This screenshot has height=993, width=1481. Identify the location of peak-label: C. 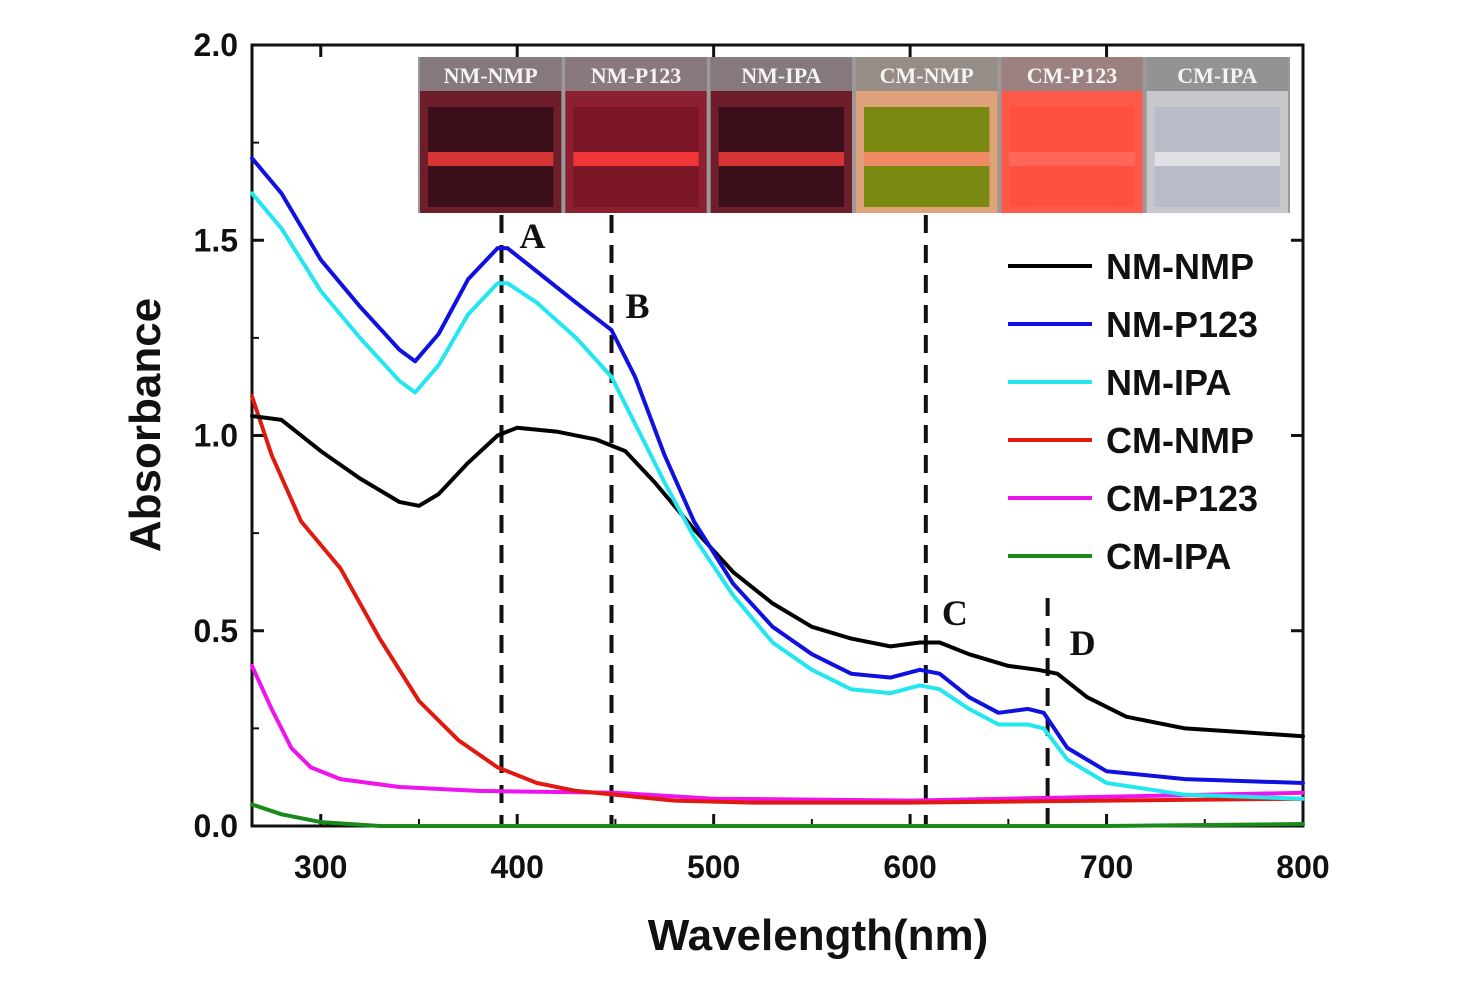
(955, 613).